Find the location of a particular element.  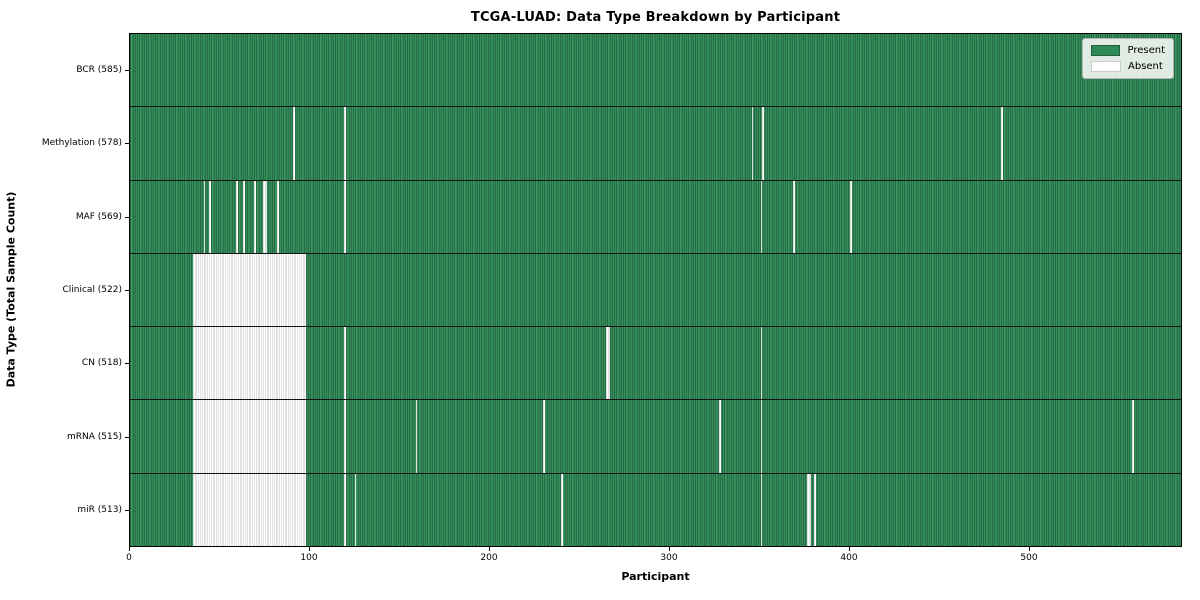

legend-entry-absent: Absent is located at coordinates (1128, 66).